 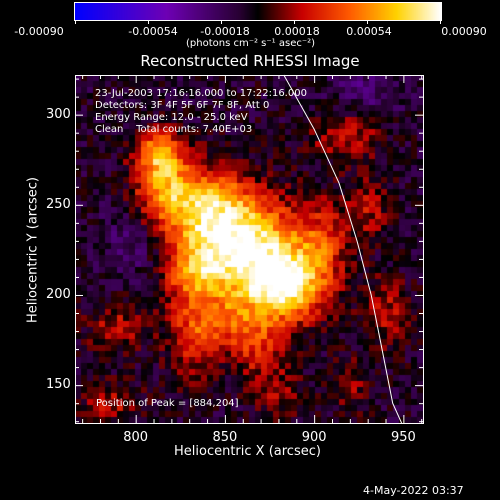 I want to click on y-tick-label: 300, so click(x=58, y=114).